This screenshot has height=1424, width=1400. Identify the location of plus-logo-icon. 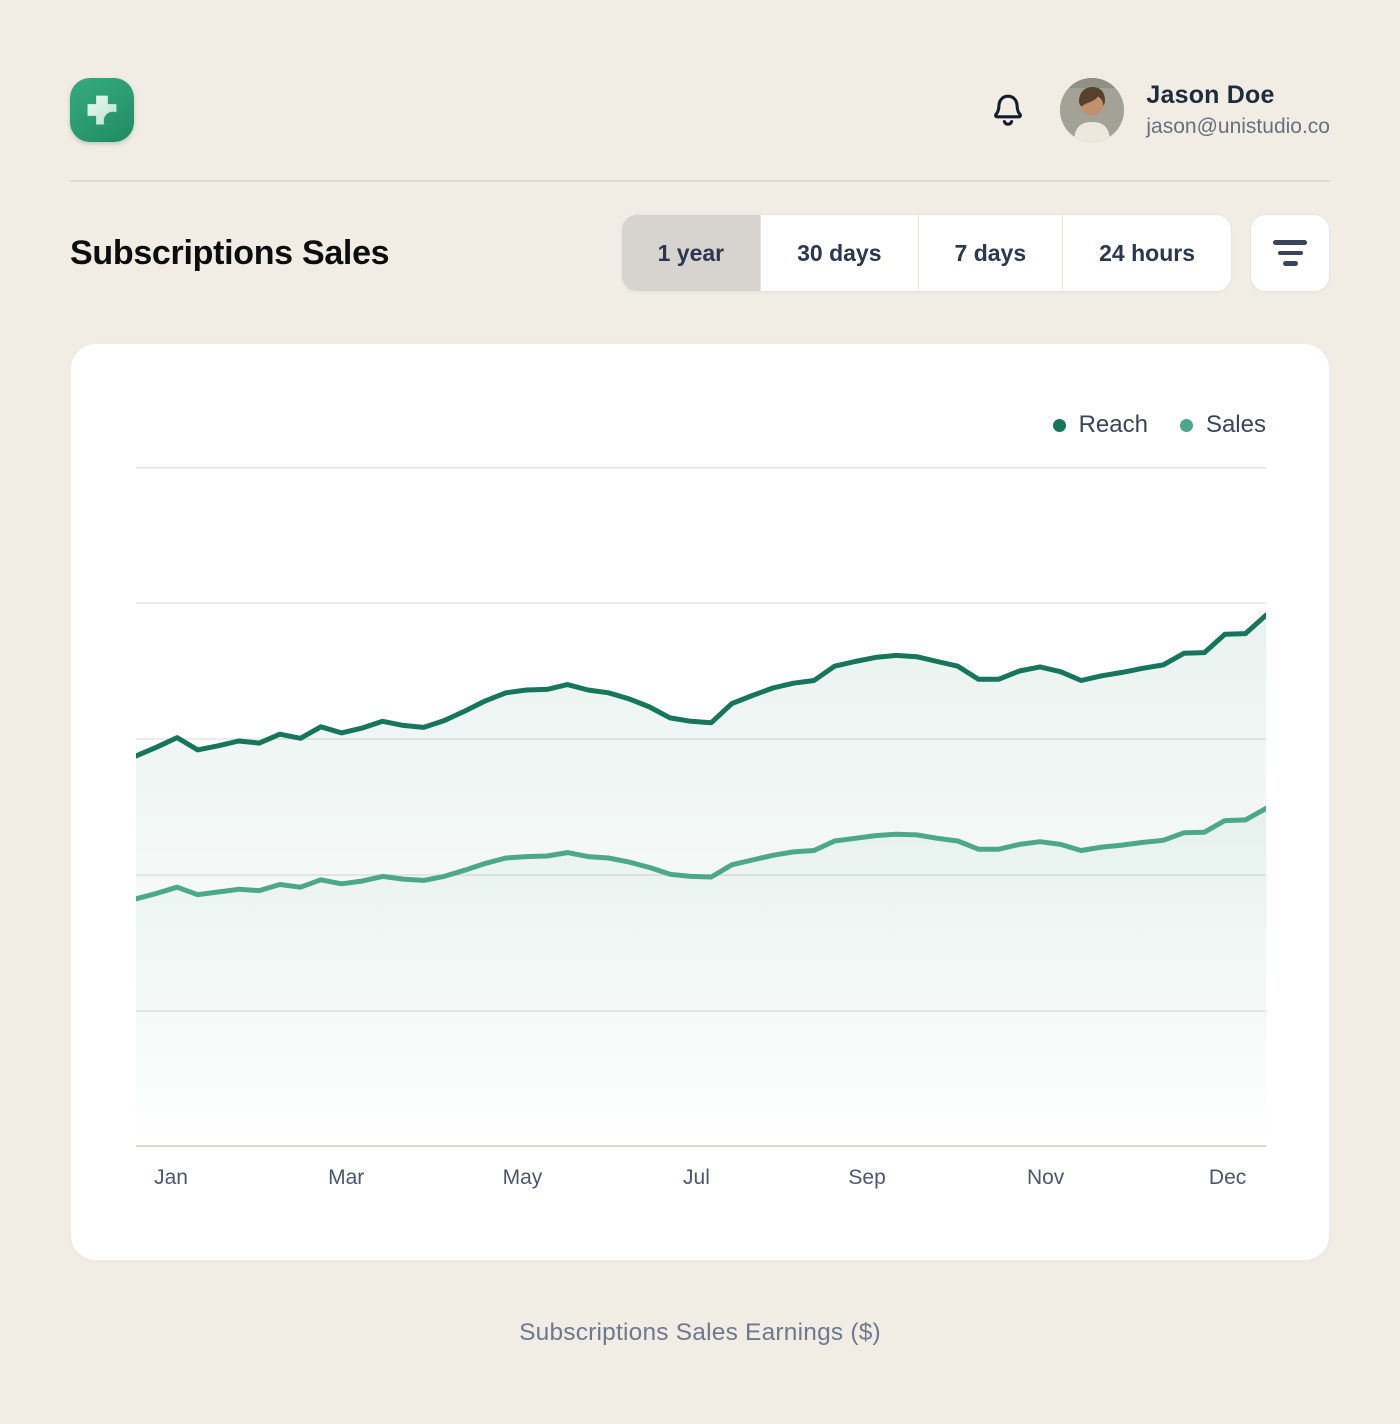
(102, 110).